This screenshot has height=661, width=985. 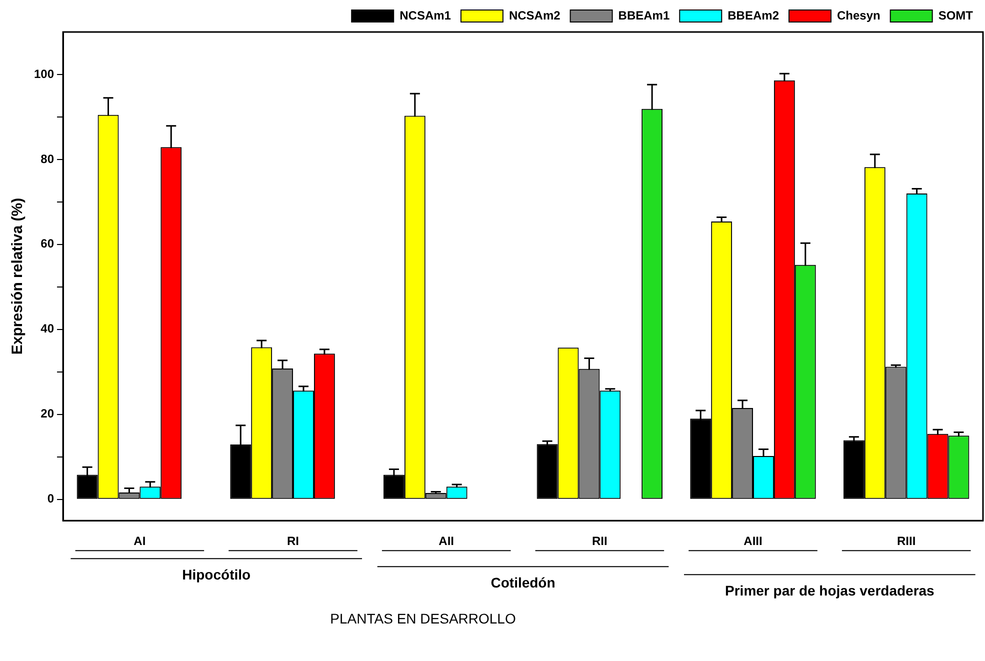 What do you see at coordinates (17, 276) in the screenshot?
I see `y-axis-title: Expresión relativa (%)` at bounding box center [17, 276].